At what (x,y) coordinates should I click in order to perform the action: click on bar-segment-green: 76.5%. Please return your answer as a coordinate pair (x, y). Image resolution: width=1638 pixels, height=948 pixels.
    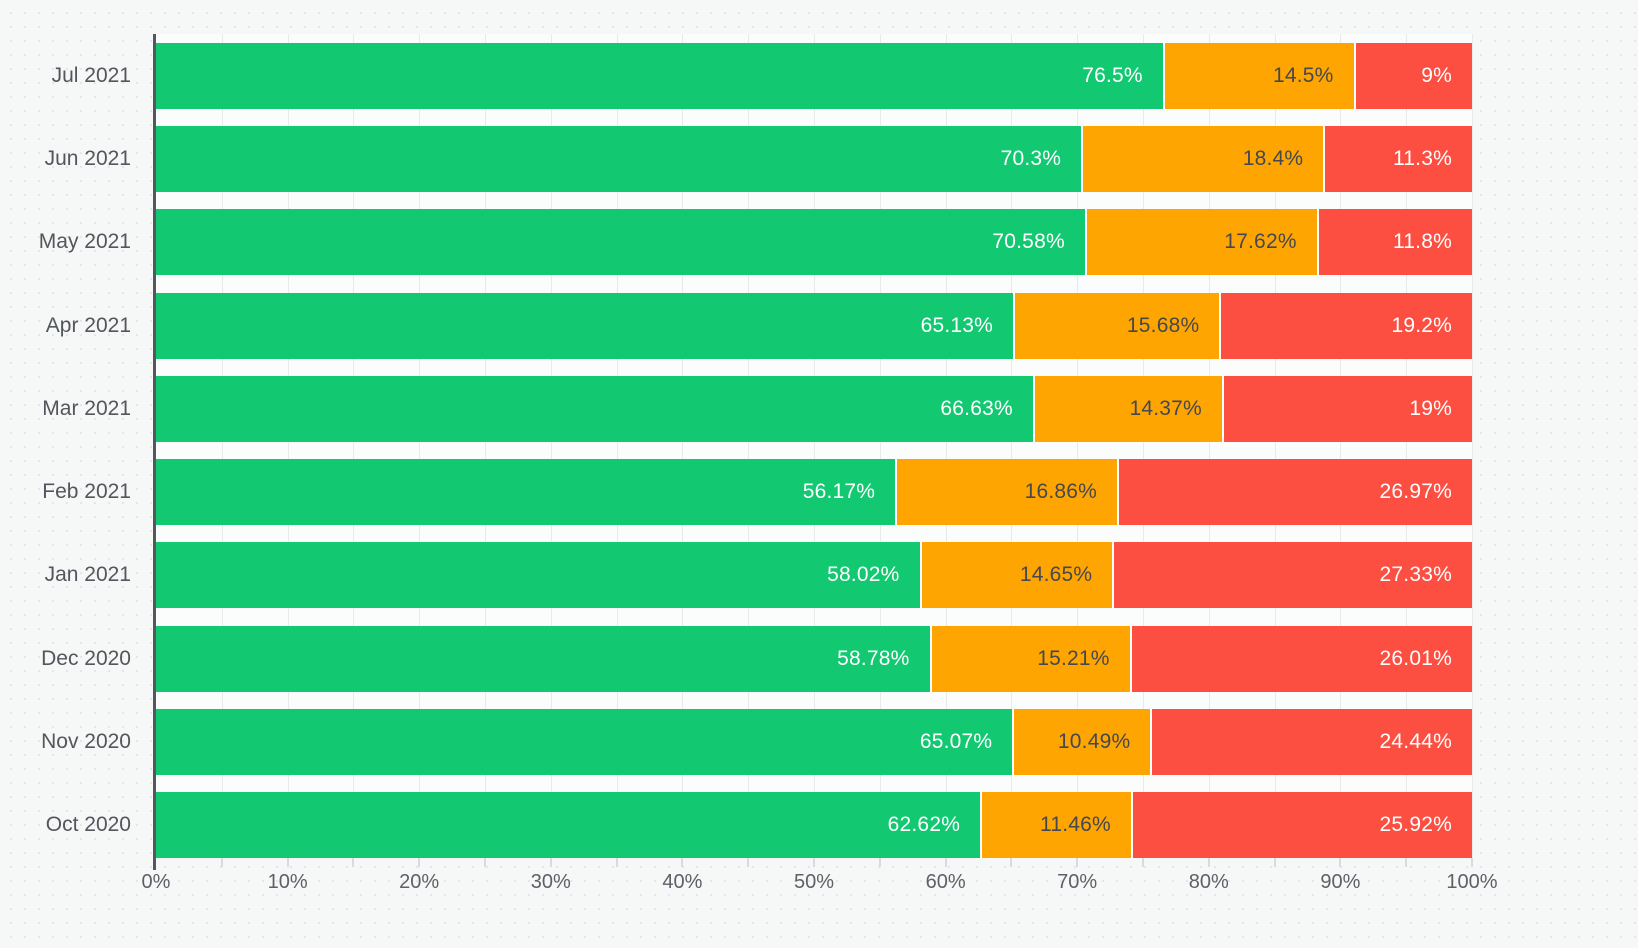
    Looking at the image, I should click on (659, 76).